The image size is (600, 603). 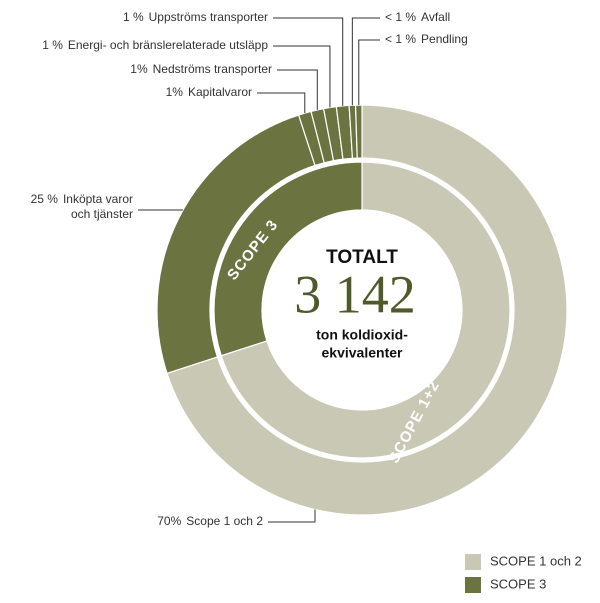 I want to click on center-total: 3 142, so click(x=355, y=294).